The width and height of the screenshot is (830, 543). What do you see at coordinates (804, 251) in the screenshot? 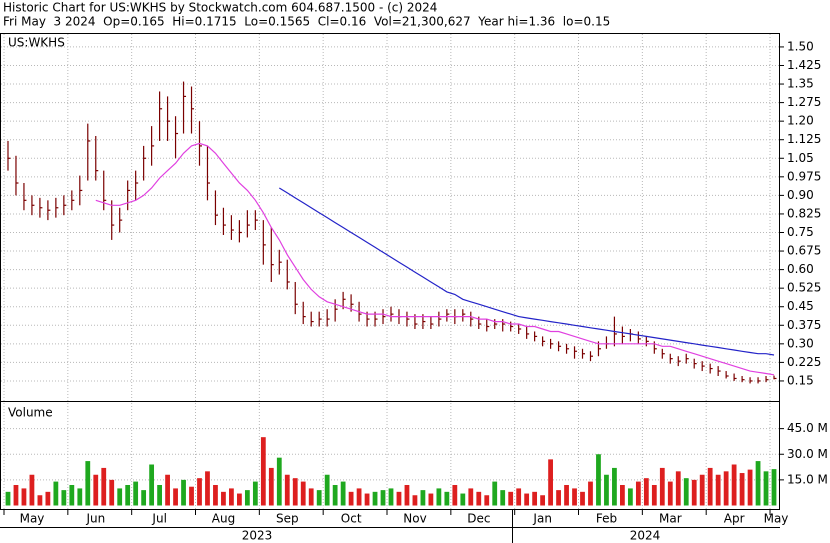
I see `y-tick-label: 0.675` at bounding box center [804, 251].